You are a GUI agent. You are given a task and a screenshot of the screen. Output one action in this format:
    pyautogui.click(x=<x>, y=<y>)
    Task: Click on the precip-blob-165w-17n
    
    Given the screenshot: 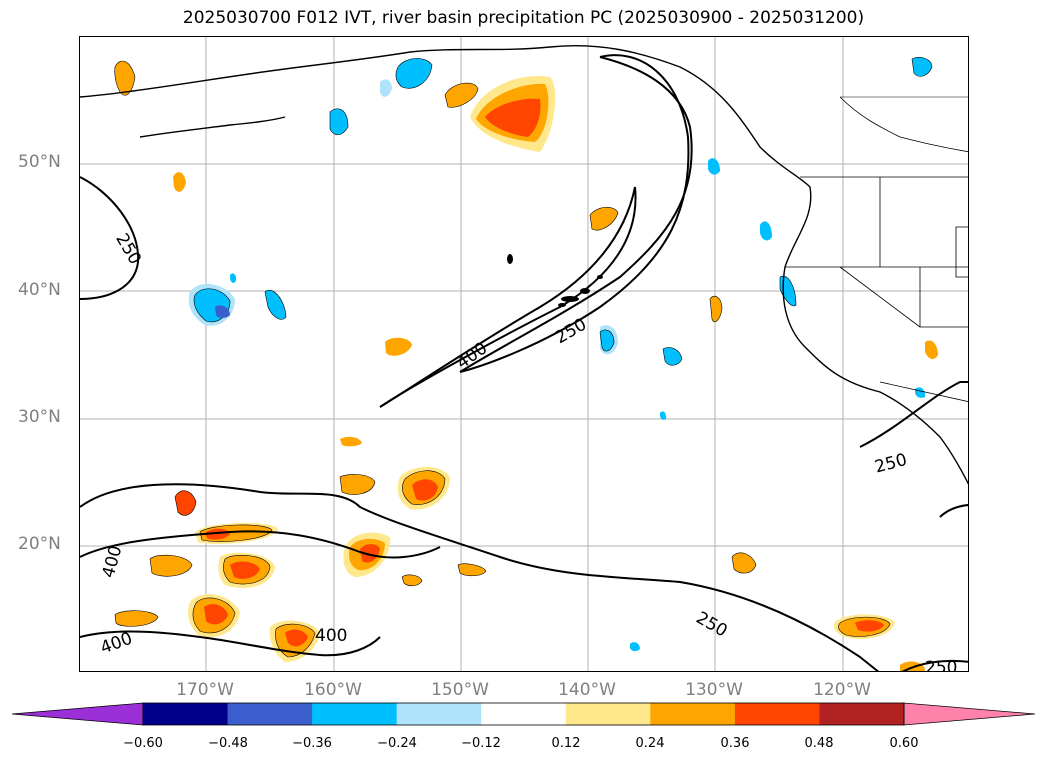 What is the action you would take?
    pyautogui.click(x=246, y=570)
    